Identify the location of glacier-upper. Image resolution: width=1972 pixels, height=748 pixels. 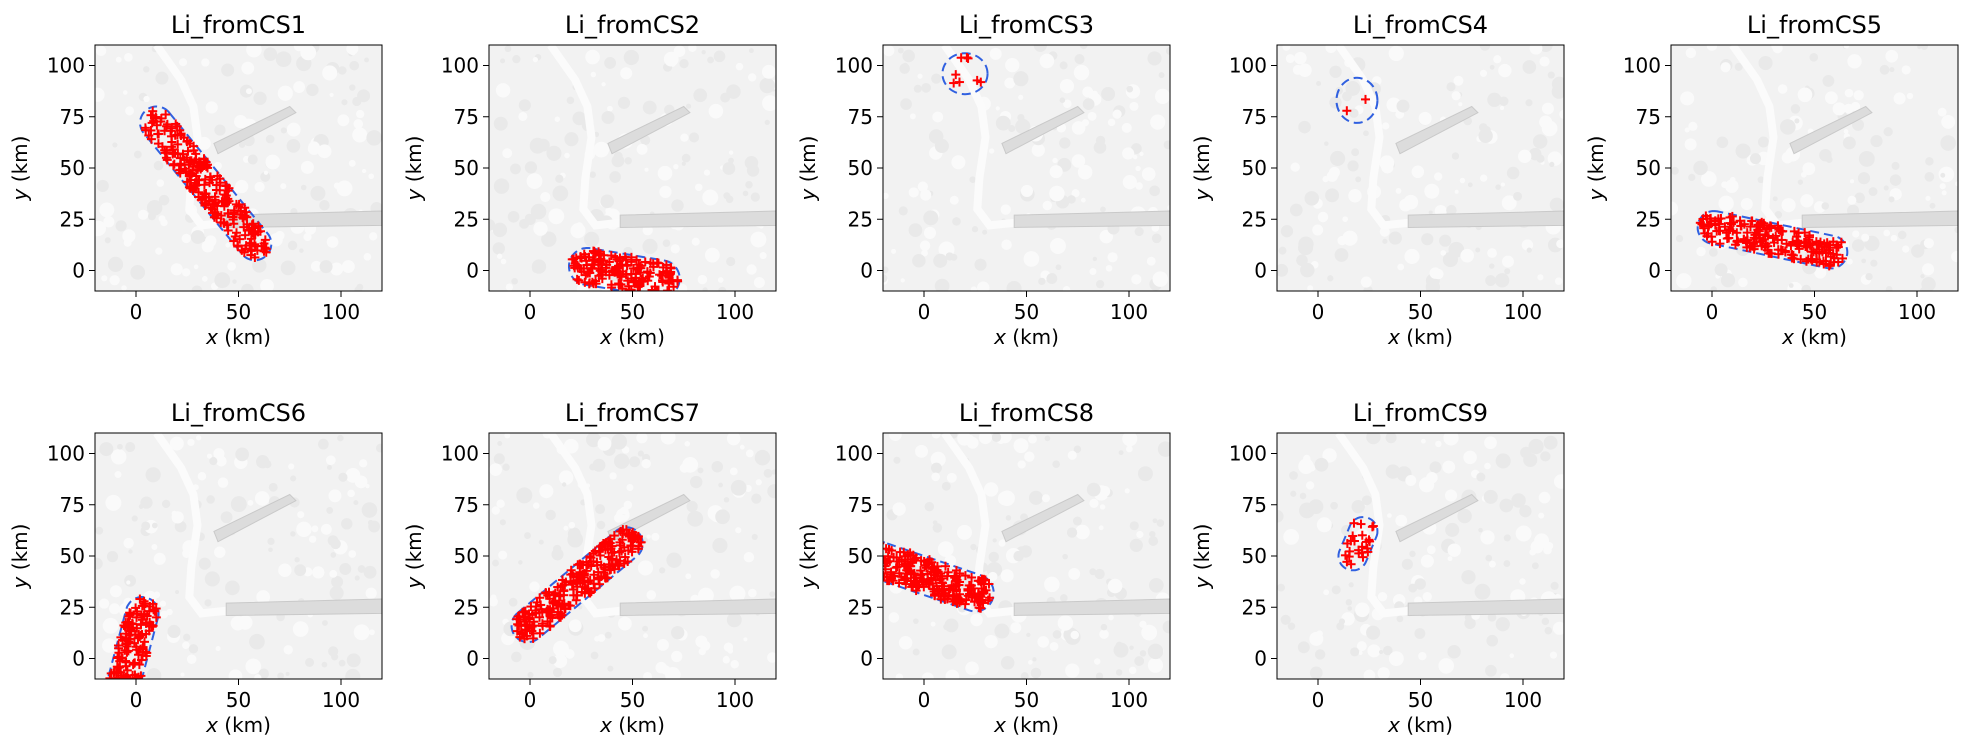
(1437, 130).